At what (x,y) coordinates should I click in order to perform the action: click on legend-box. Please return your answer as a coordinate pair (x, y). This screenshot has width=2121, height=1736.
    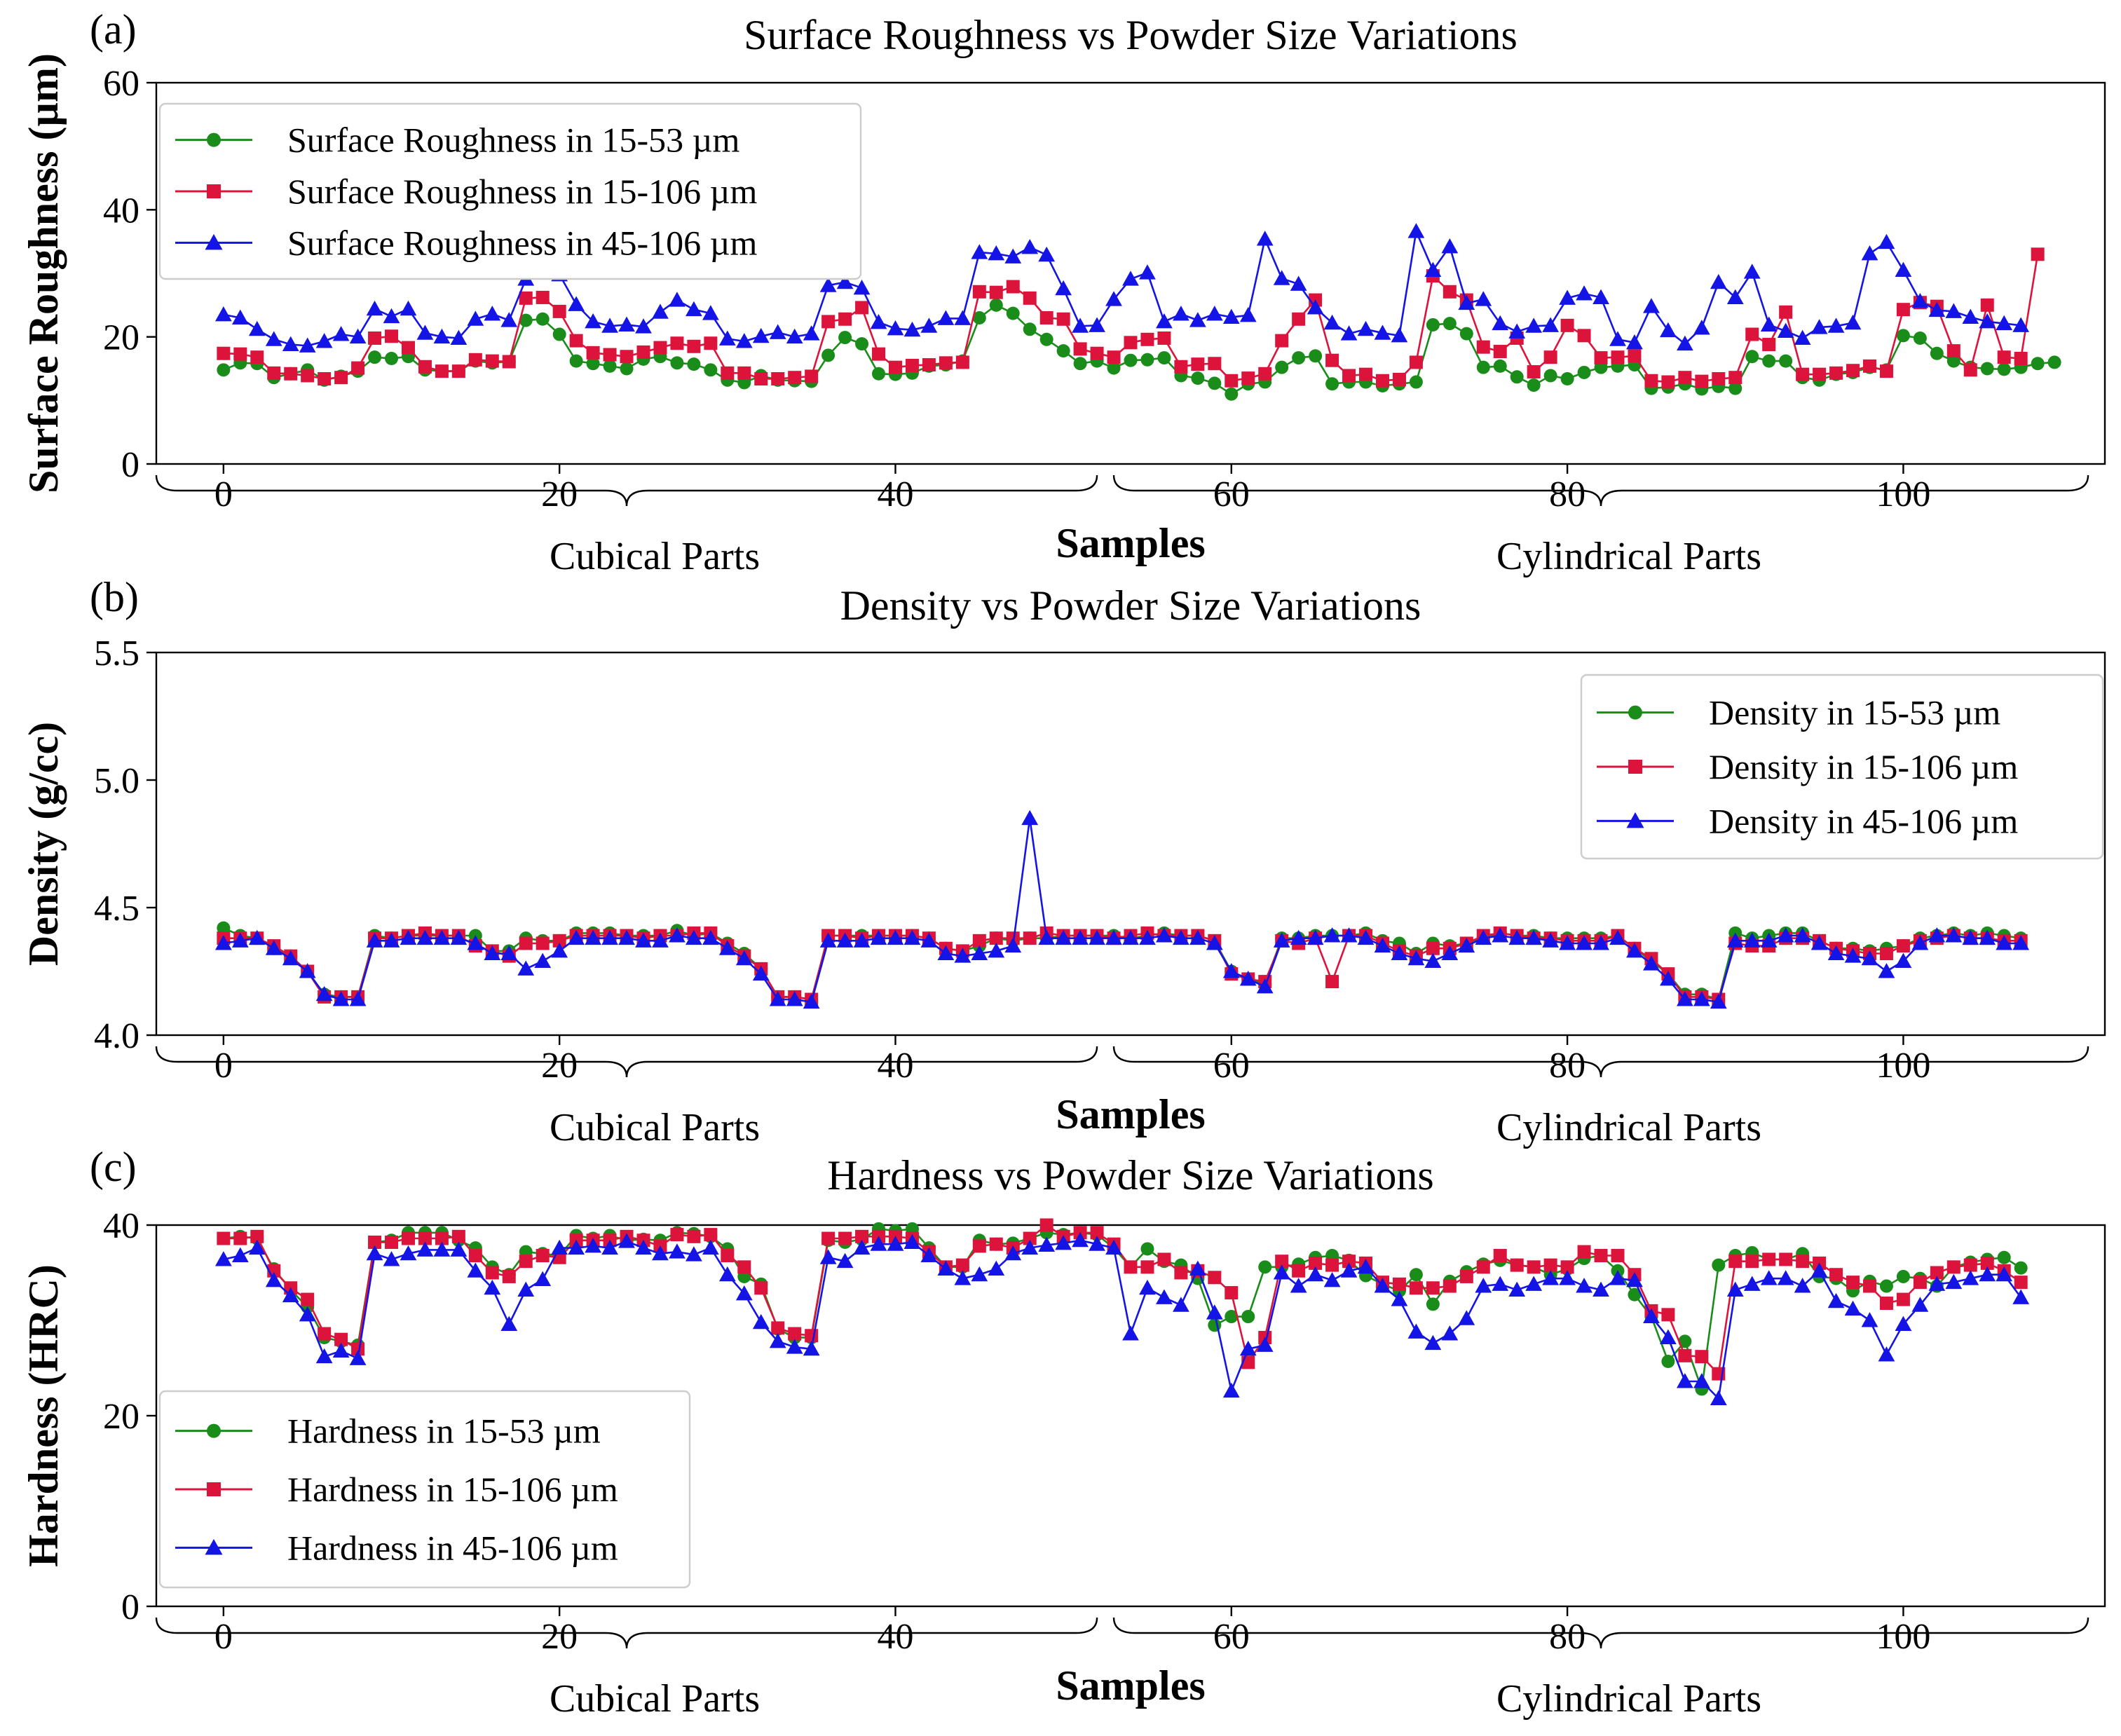
    Looking at the image, I should click on (424, 1489).